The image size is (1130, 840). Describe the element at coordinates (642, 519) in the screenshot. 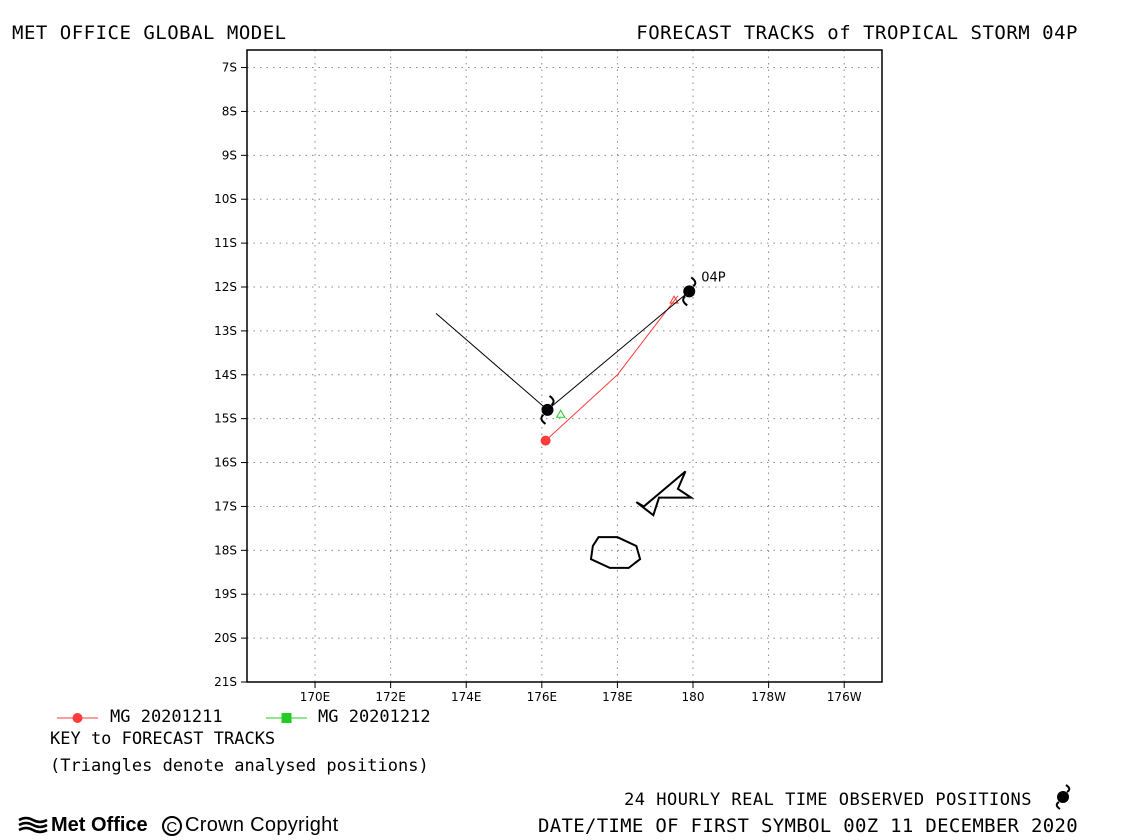

I see `land-outlines` at that location.